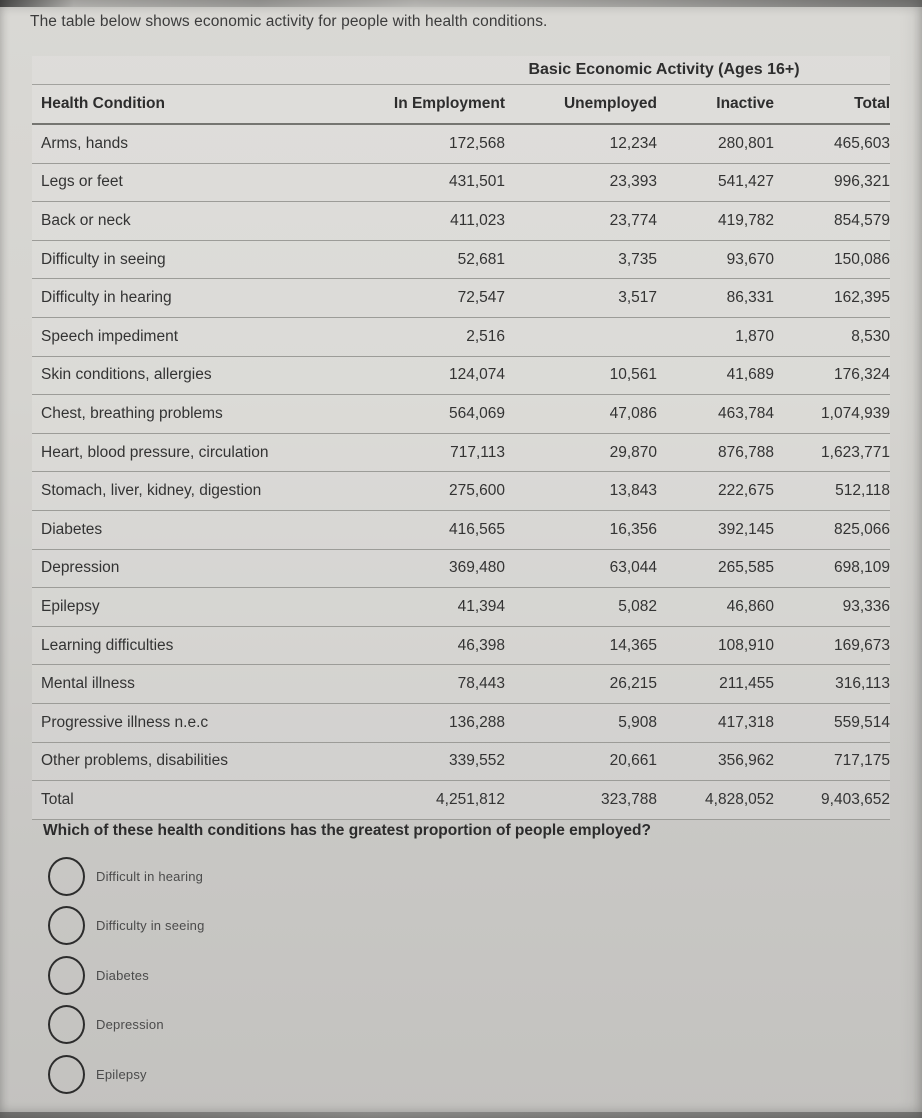 Image resolution: width=922 pixels, height=1118 pixels. What do you see at coordinates (57, 799) in the screenshot?
I see `row-condition: Total` at bounding box center [57, 799].